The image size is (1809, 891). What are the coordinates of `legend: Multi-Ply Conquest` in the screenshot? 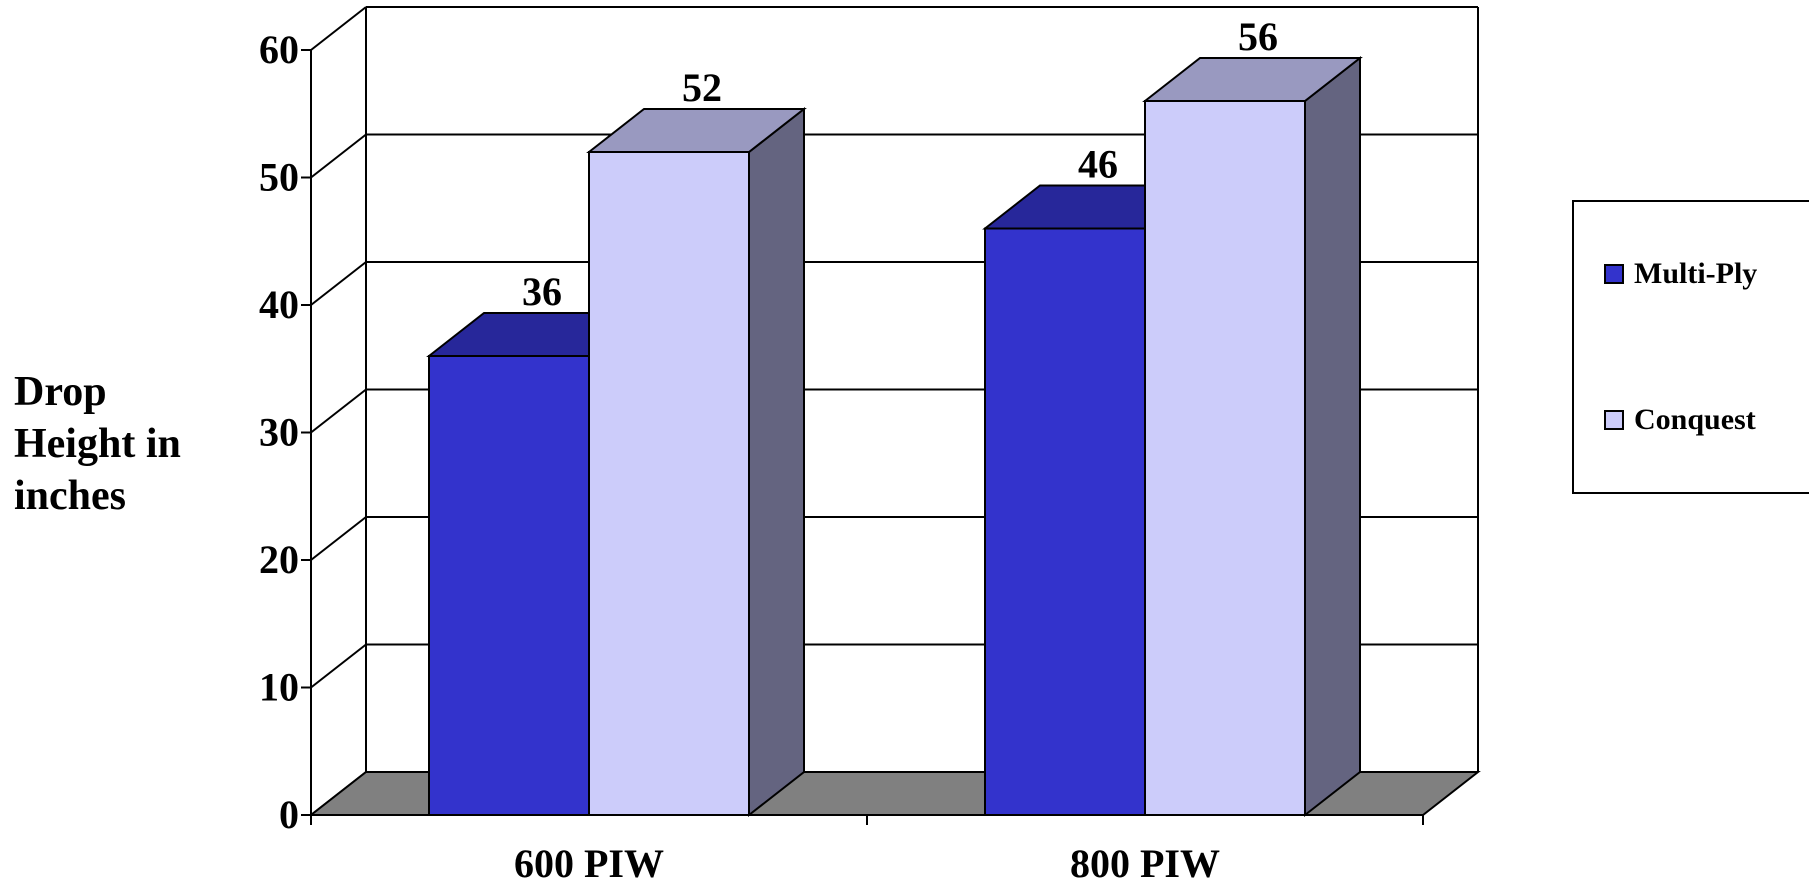 It's located at (1690, 347).